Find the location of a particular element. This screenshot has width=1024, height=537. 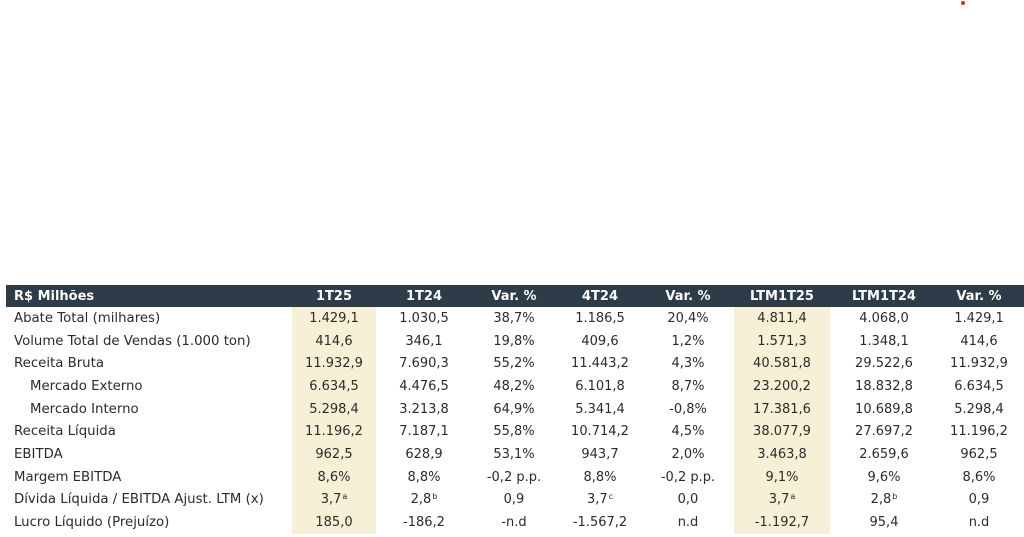

row-value-col-6: 9,1% is located at coordinates (782, 477).